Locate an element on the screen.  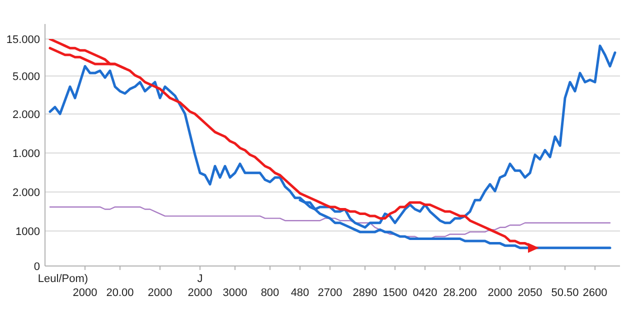
x-tick-label: 0420 is located at coordinates (425, 293).